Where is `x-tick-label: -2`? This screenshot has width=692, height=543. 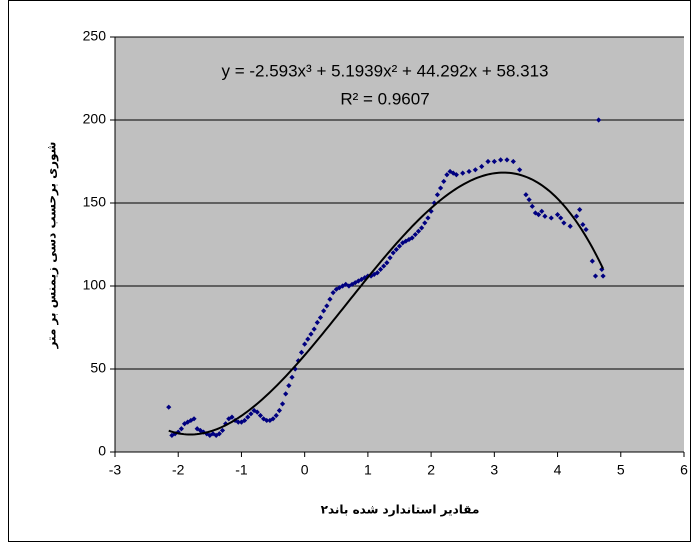 x-tick-label: -2 is located at coordinates (178, 470).